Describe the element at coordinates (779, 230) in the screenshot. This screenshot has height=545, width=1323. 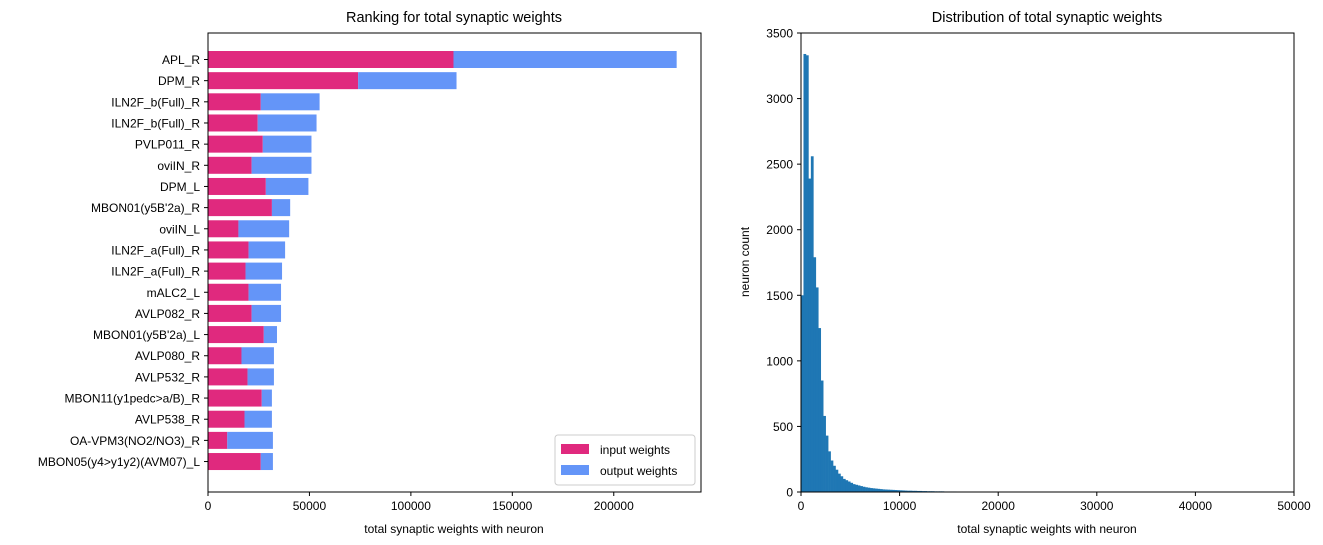
I see `hist-y-tick-label-4: 2000` at that location.